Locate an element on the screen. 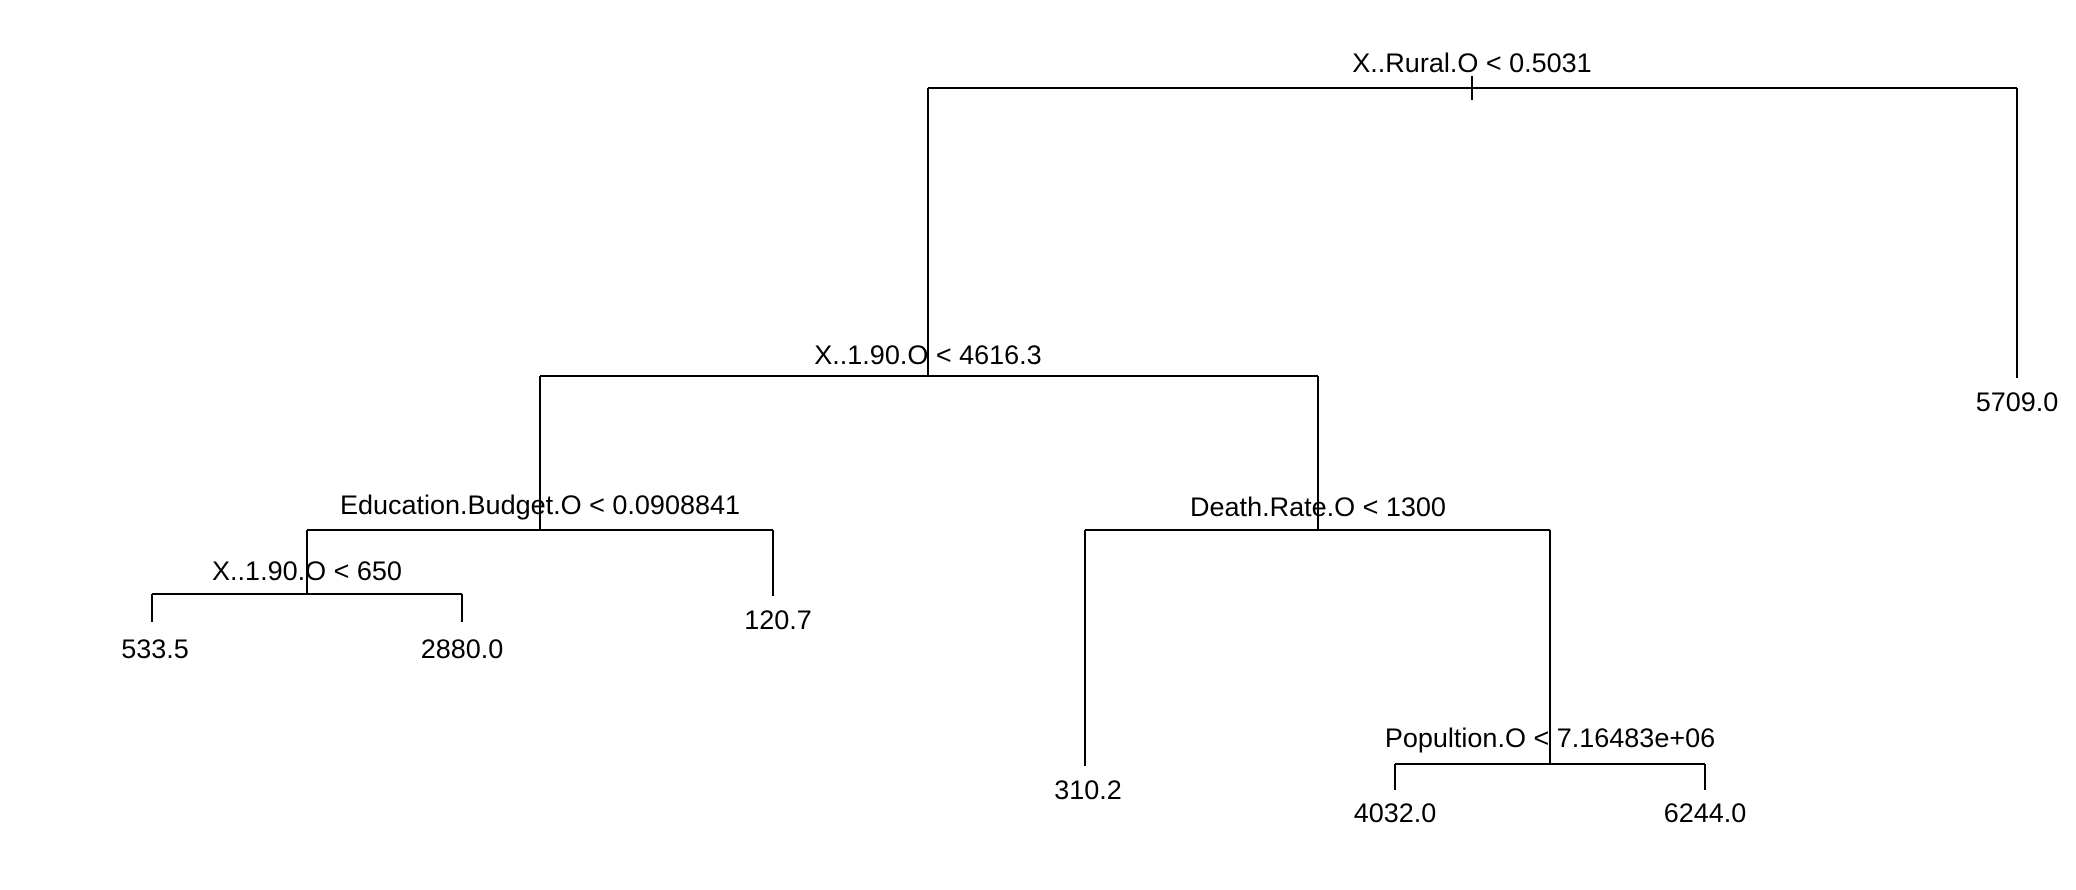 This screenshot has height=890, width=2076. x190-split-label: X..1.90.O < 4616.3 is located at coordinates (927, 355).